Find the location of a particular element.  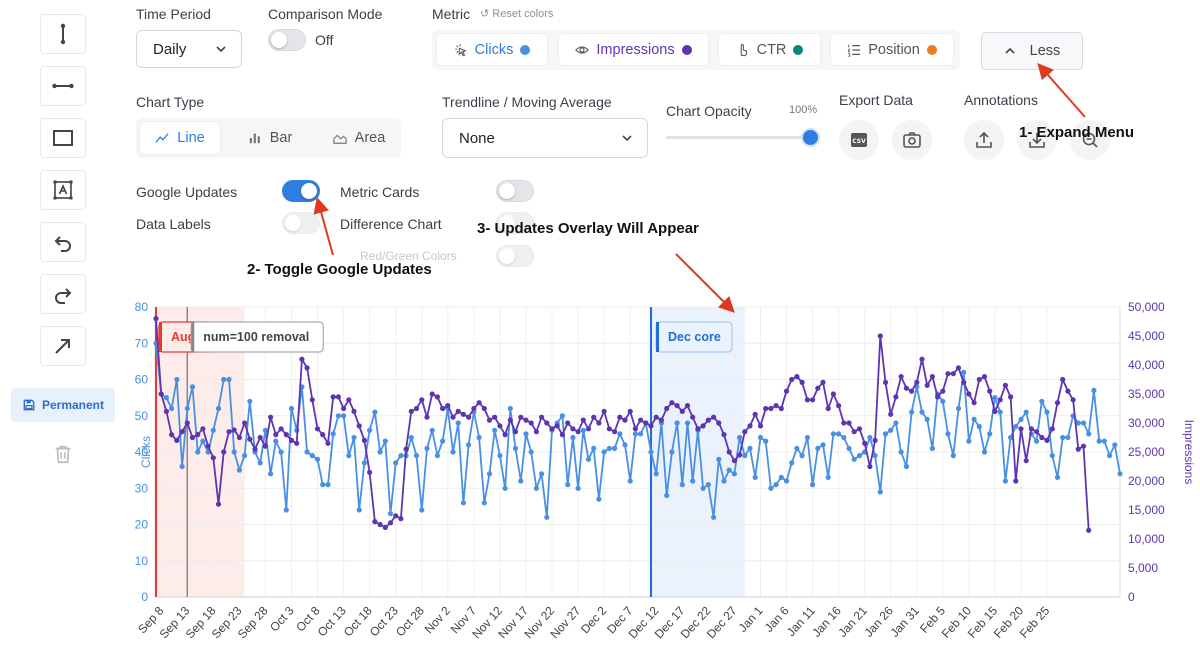

less-button: Less is located at coordinates (1032, 51).